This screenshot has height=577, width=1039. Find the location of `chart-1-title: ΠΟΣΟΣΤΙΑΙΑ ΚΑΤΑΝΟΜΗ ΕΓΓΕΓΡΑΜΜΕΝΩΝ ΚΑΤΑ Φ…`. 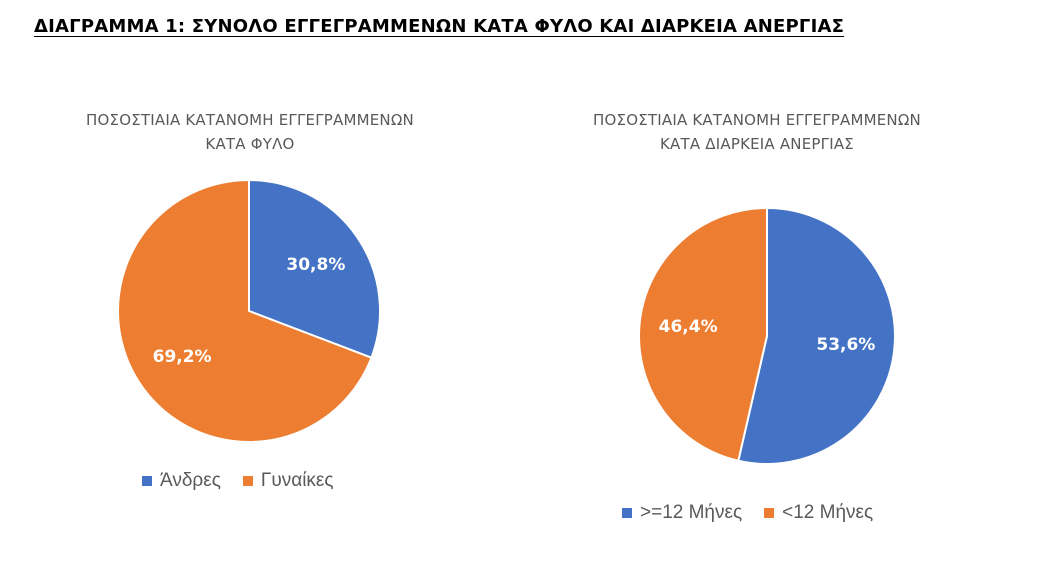

chart-1-title: ΠΟΣΟΣΤΙΑΙΑ ΚΑΤΑΝΟΜΗ ΕΓΓΕΓΡΑΜΜΕΝΩΝ ΚΑΤΑ Φ… is located at coordinates (250, 132).